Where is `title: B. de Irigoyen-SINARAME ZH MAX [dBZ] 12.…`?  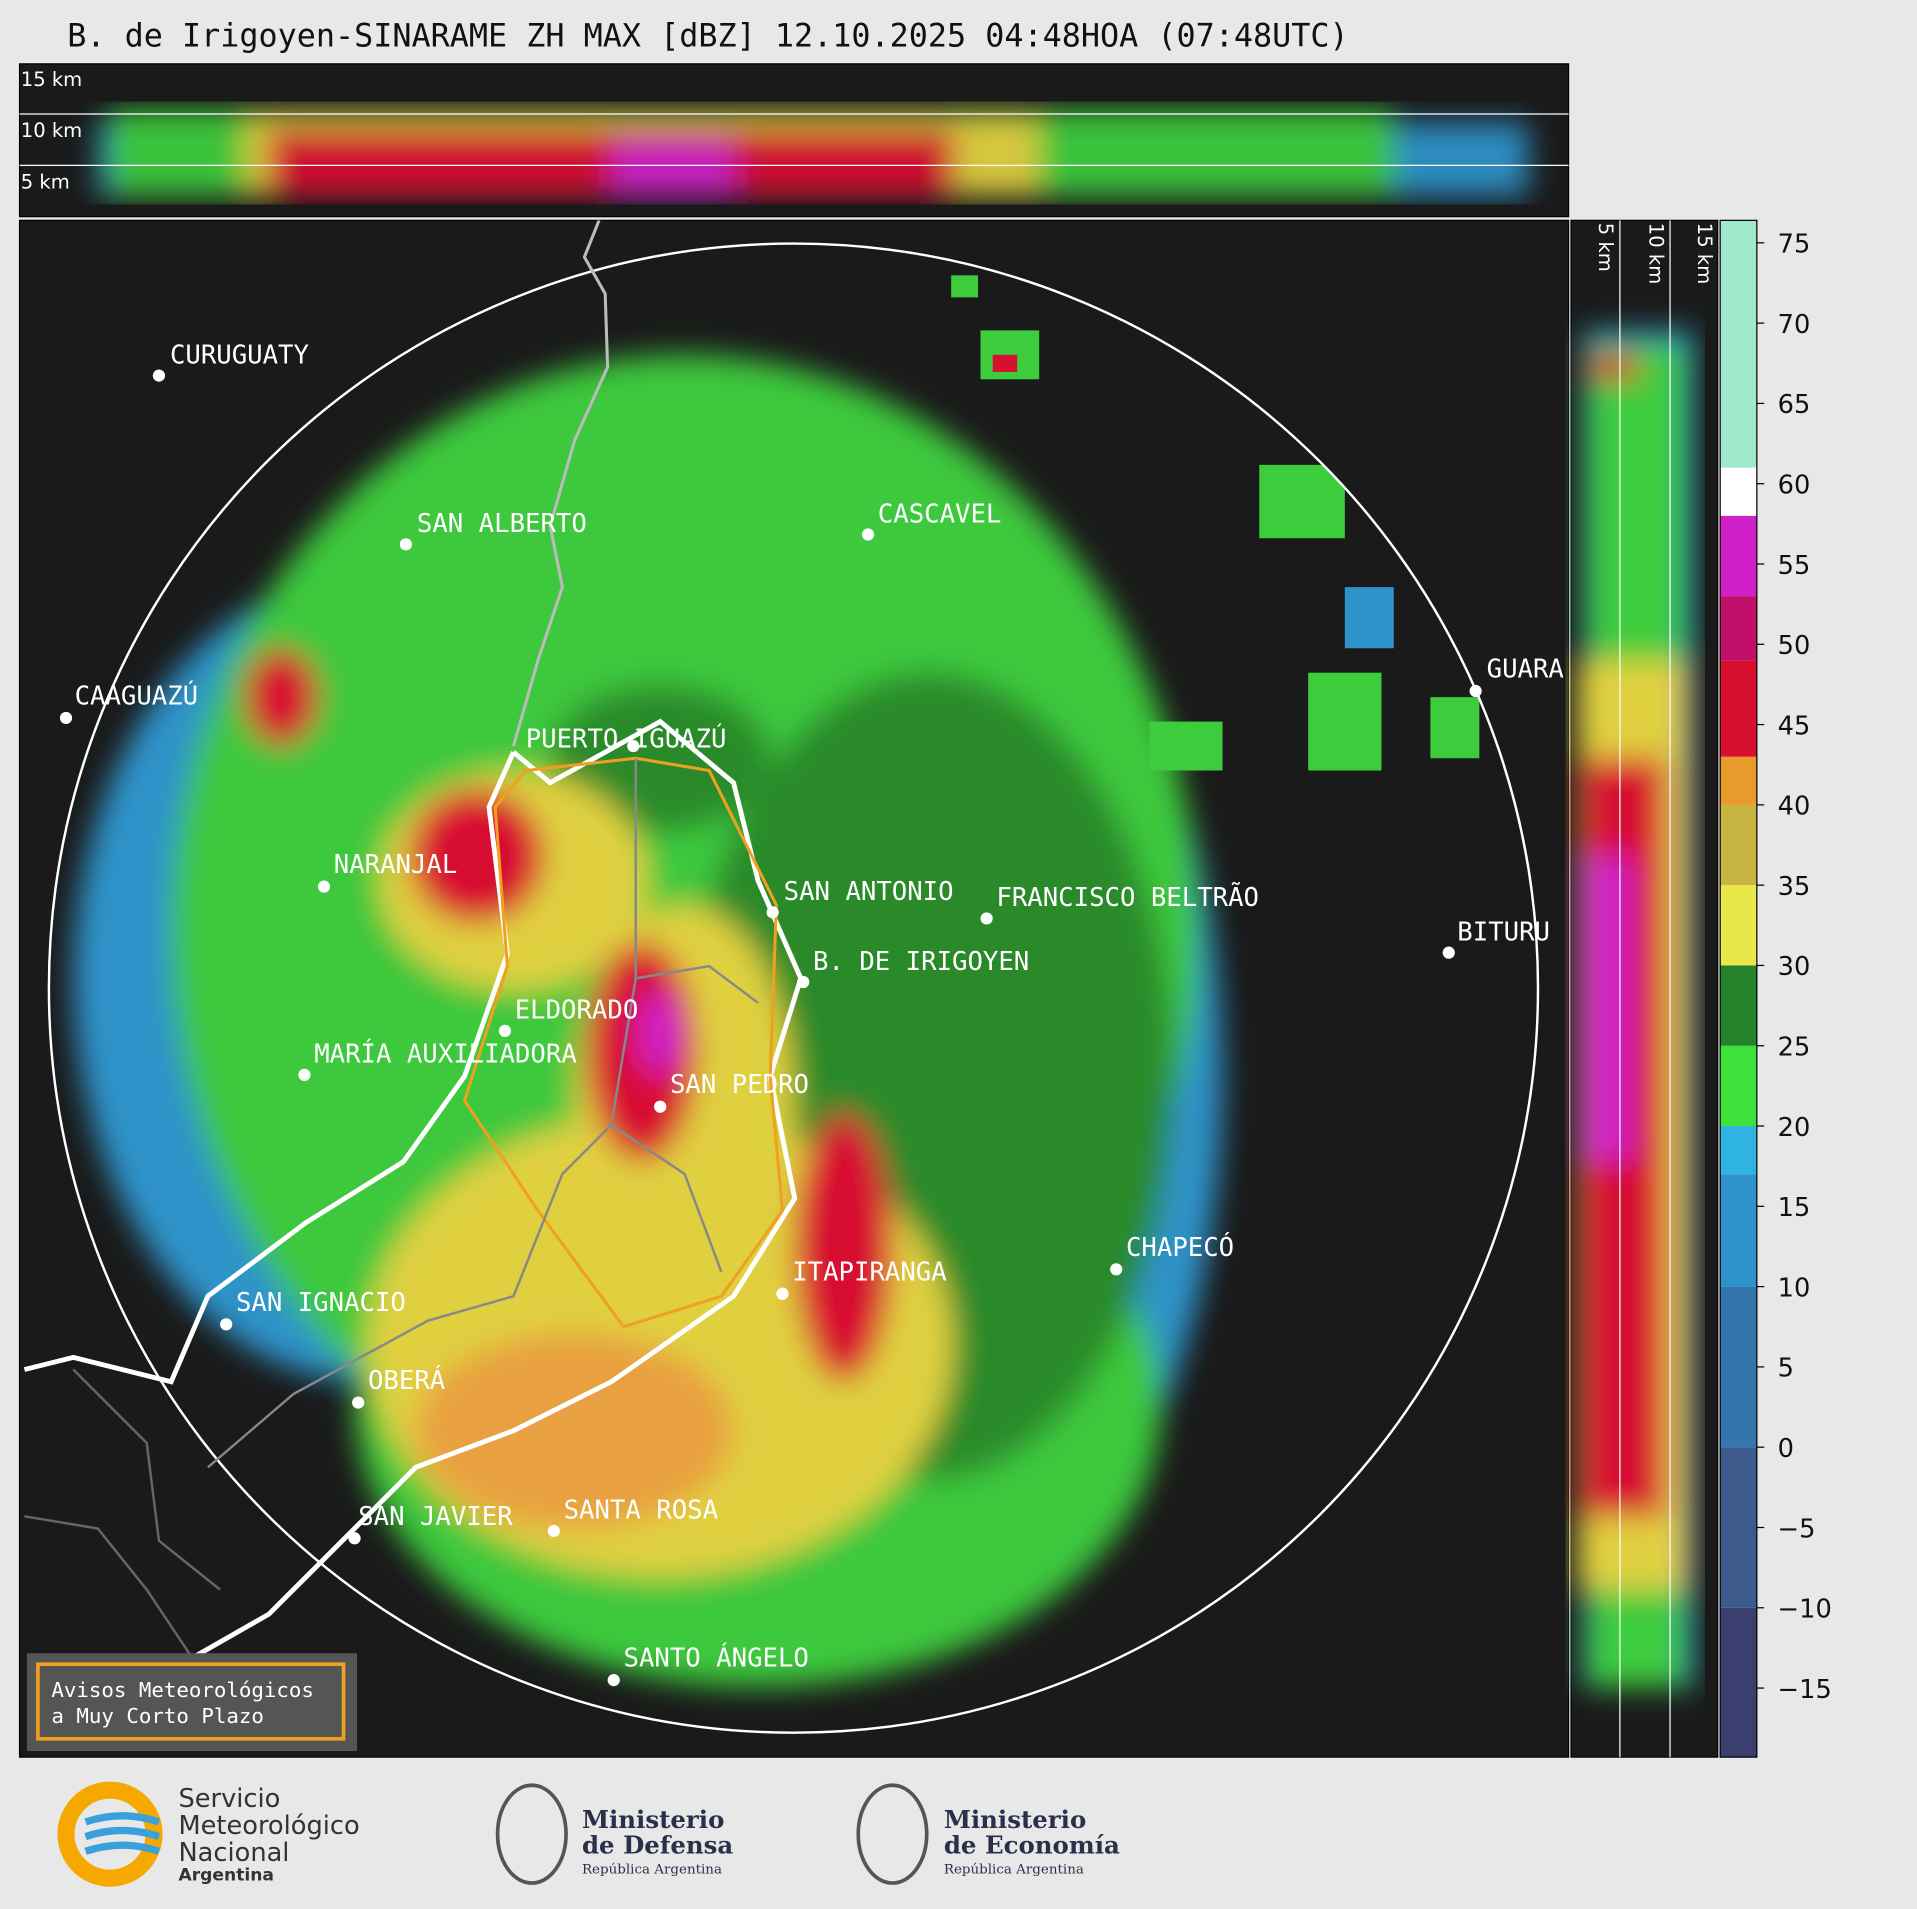 title: B. de Irigoyen-SINARAME ZH MAX [dBZ] 12.… is located at coordinates (707, 37).